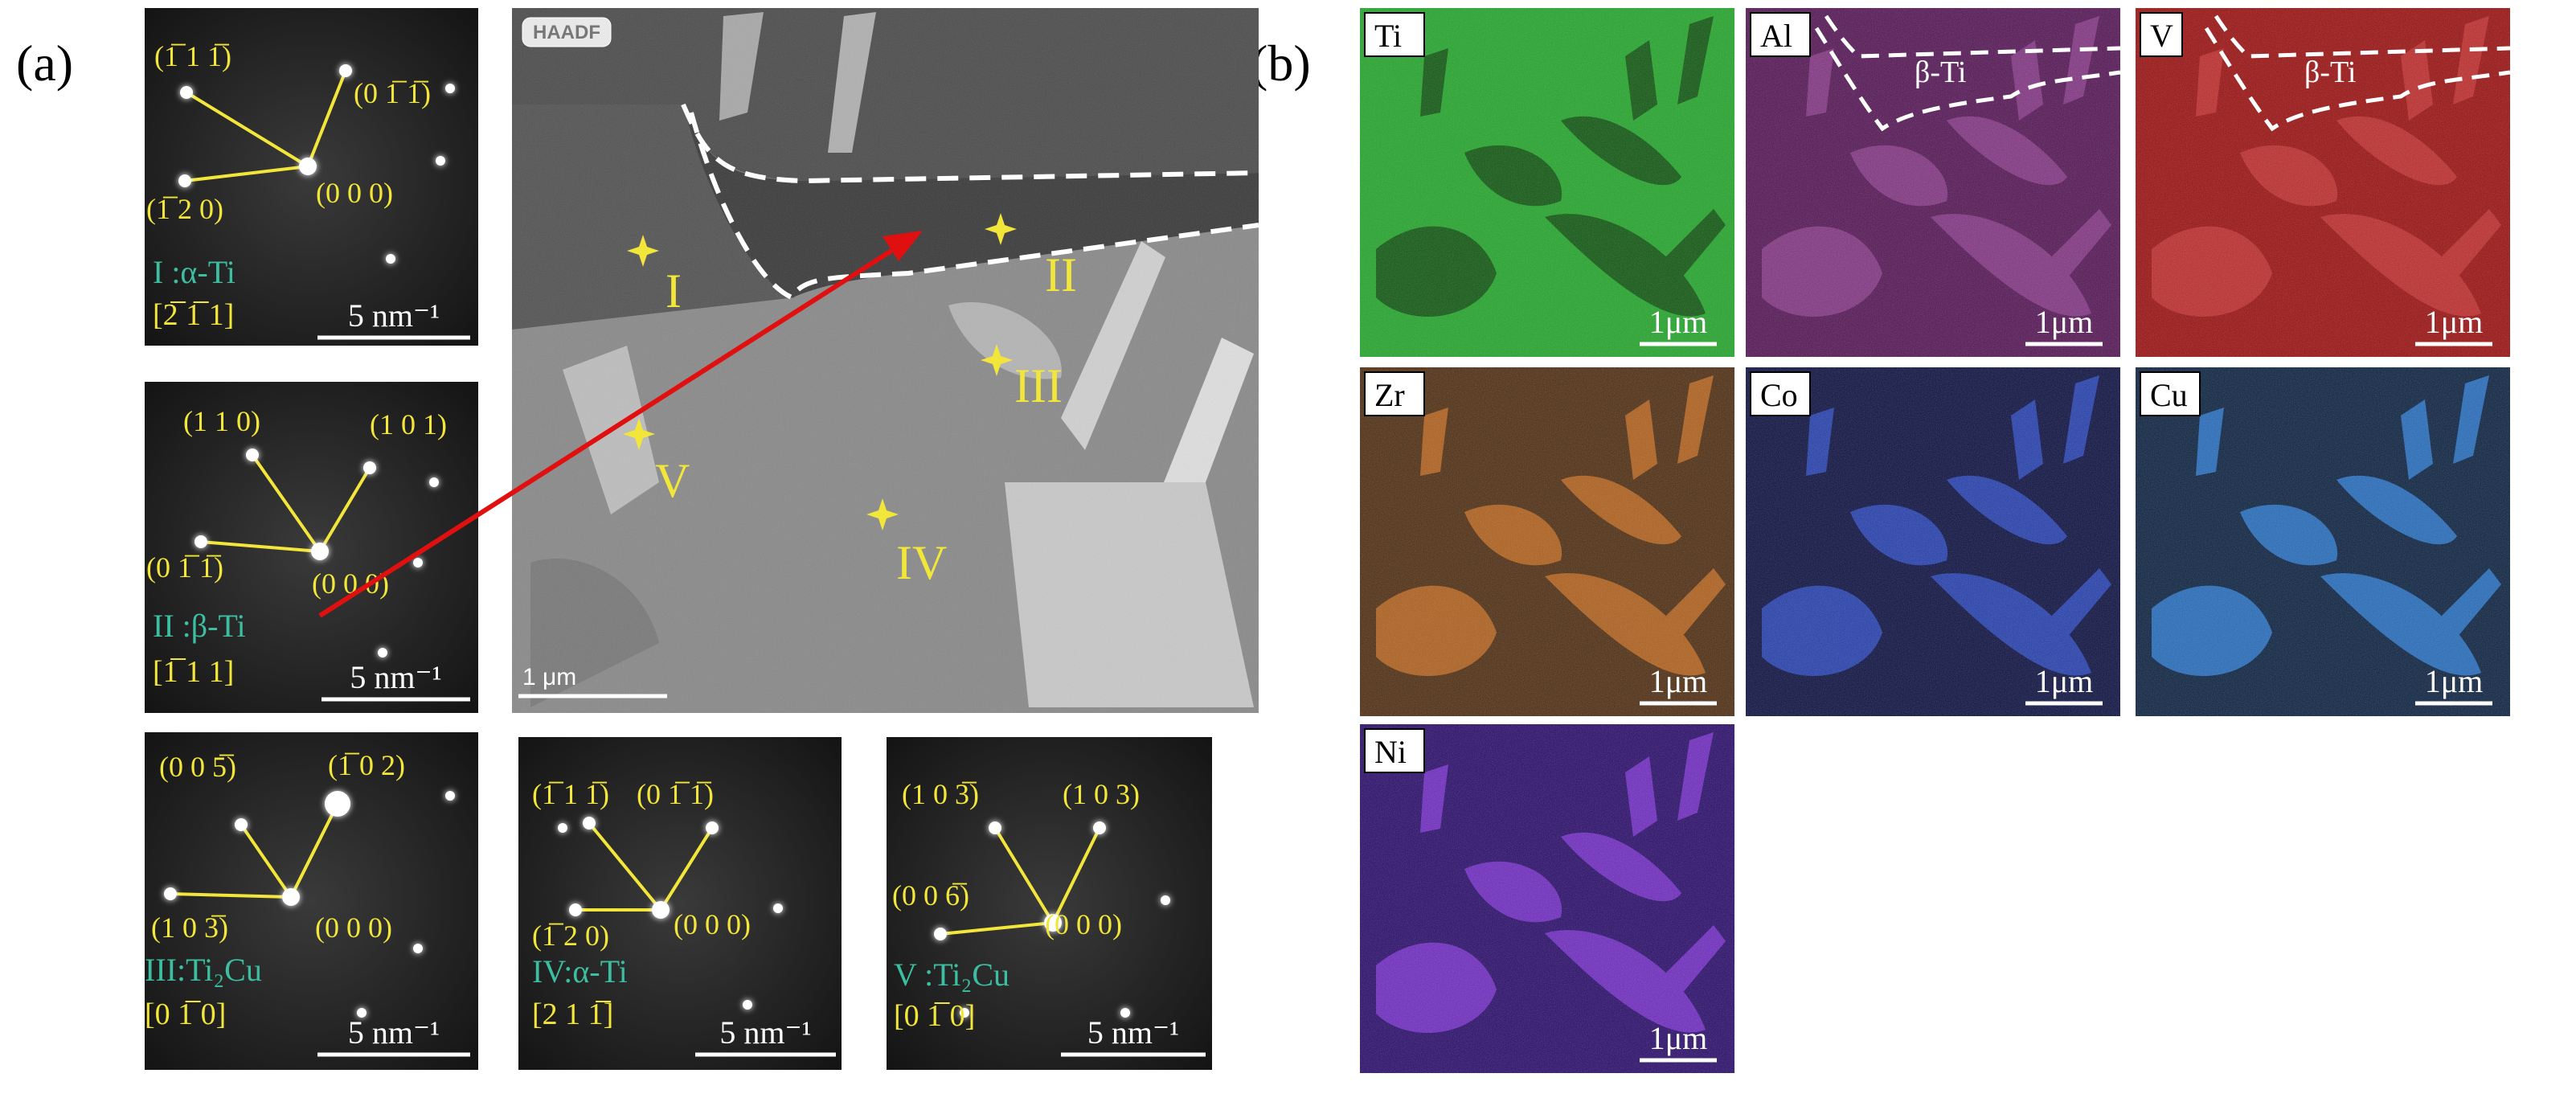 This screenshot has width=2576, height=1102. Describe the element at coordinates (193, 315) in the screenshot. I see `zone-axis: [2̅ 1̅ 1]` at that location.